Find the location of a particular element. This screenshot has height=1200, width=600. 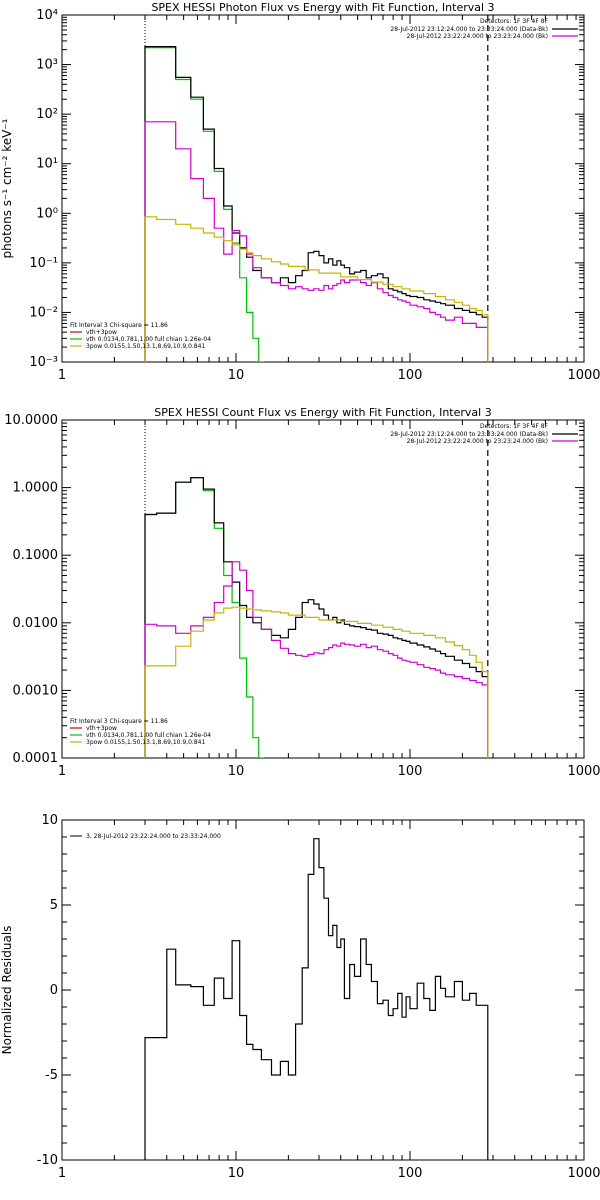

y-tick-label: 0.0100 is located at coordinates (36, 623).